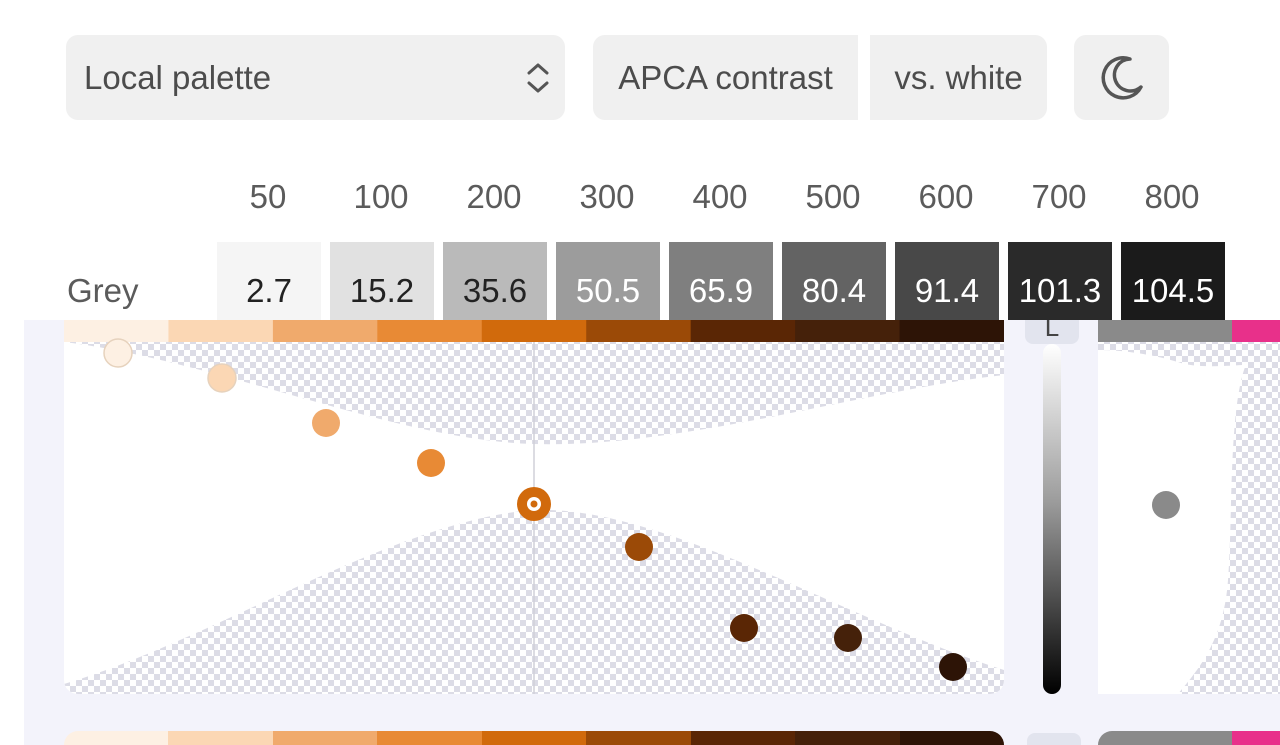  What do you see at coordinates (381, 196) in the screenshot?
I see `step-label: 100` at bounding box center [381, 196].